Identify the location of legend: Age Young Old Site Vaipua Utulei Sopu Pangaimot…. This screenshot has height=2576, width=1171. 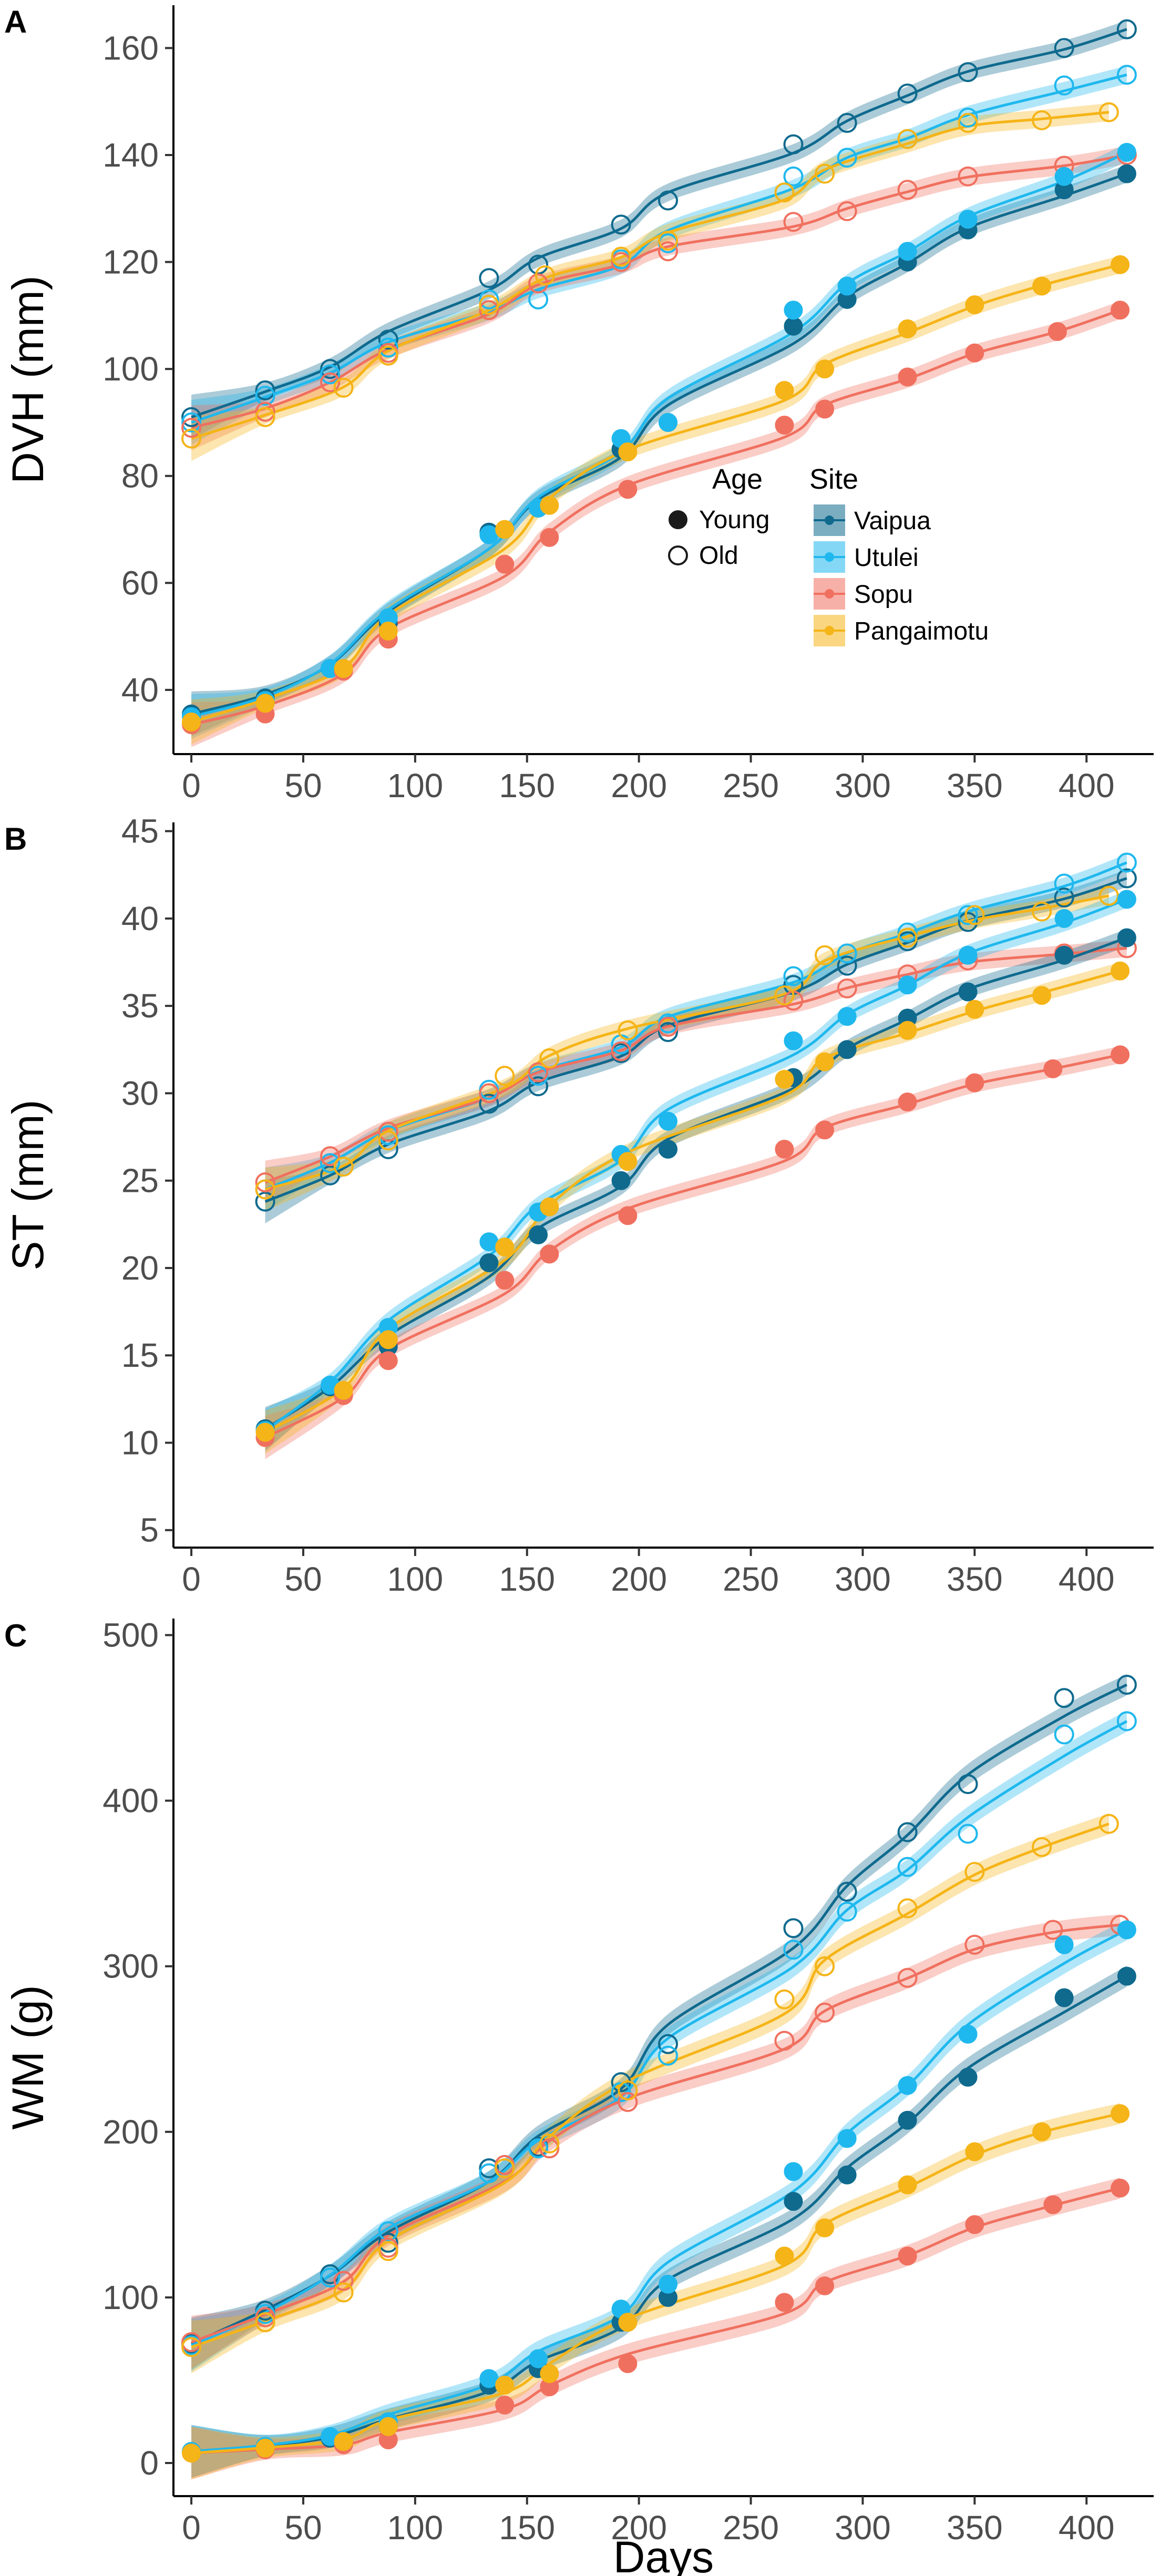
(828, 554).